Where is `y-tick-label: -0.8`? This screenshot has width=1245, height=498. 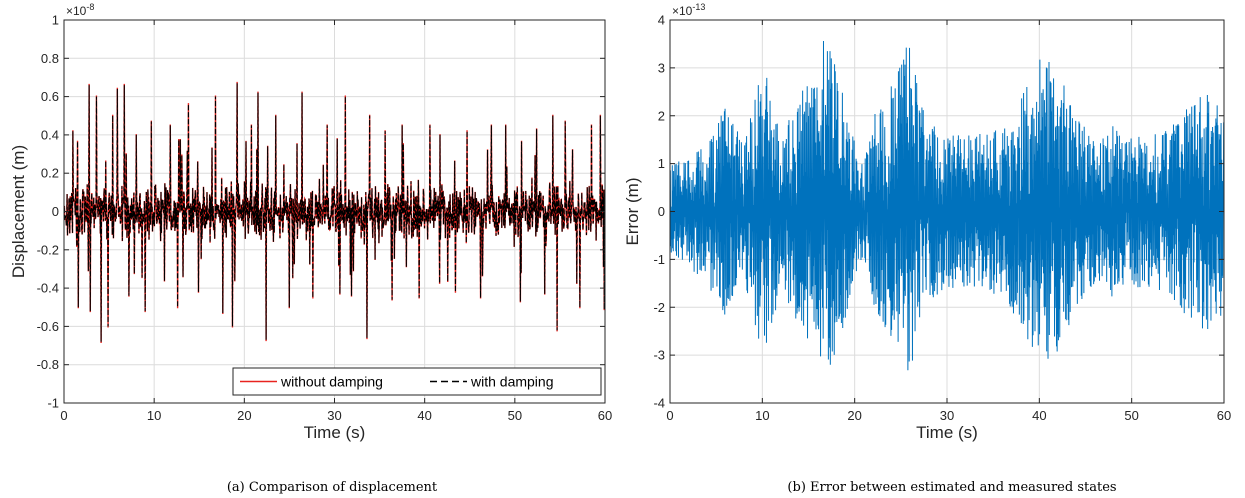 y-tick-label: -0.8 is located at coordinates (48, 364).